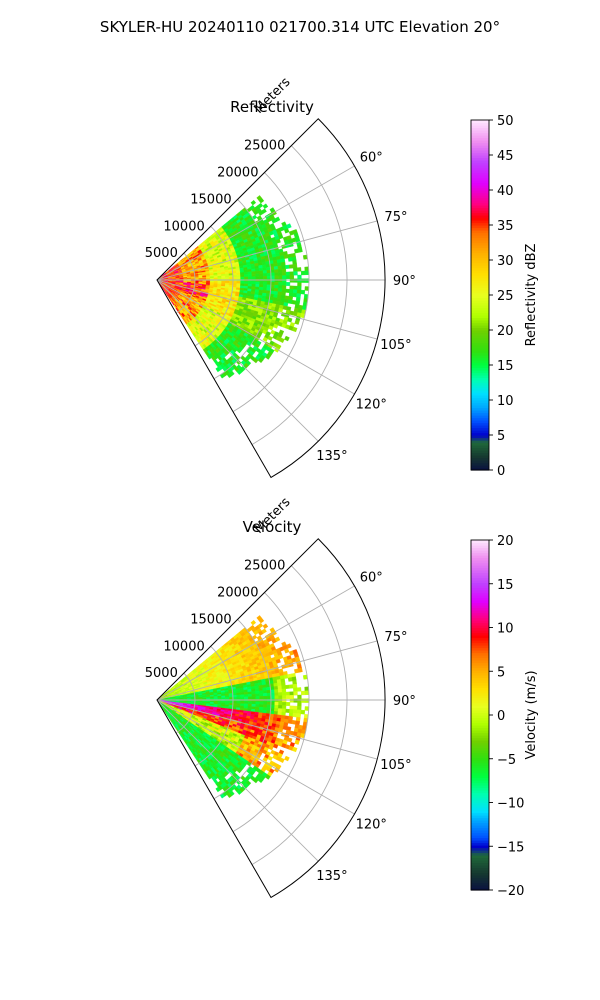 This screenshot has height=1000, width=600. I want to click on range-tick-label: 15000, so click(210, 619).